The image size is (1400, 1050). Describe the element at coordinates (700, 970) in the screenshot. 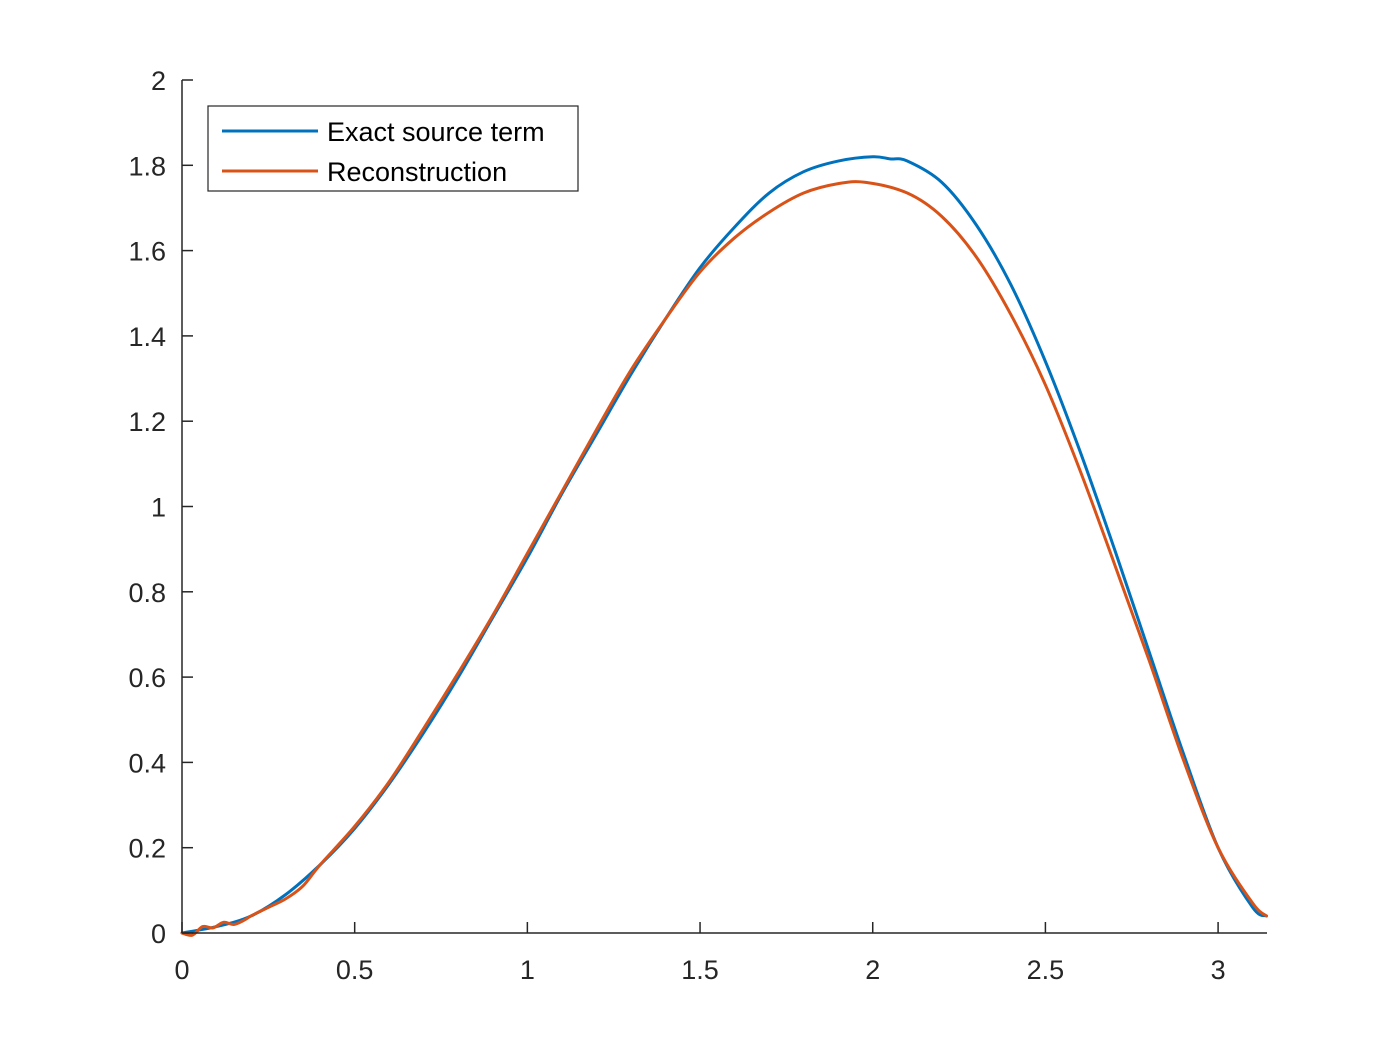

I see `x-tick-label: 1.5` at that location.